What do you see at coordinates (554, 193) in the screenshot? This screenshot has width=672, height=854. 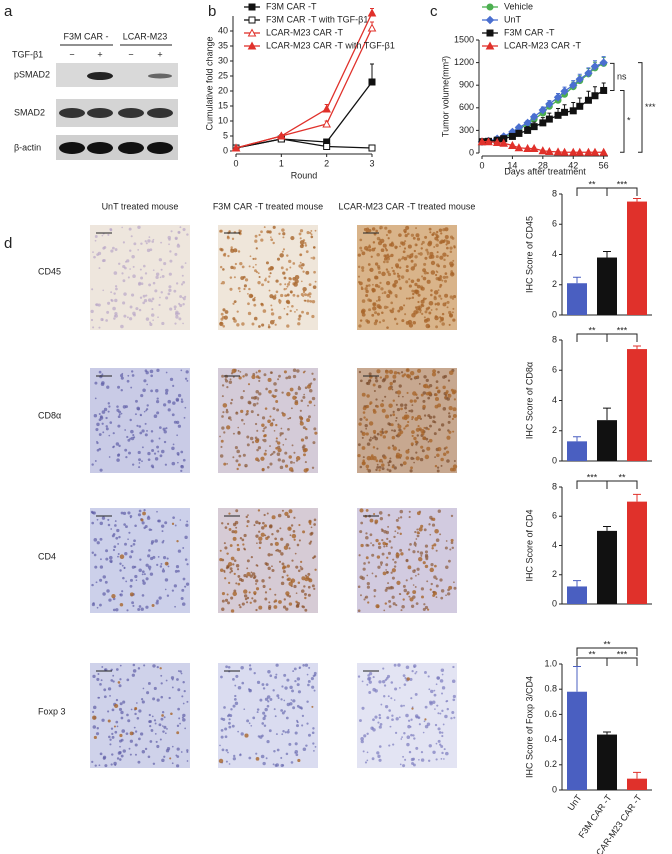 I see `y-tick-label: 8` at bounding box center [554, 193].